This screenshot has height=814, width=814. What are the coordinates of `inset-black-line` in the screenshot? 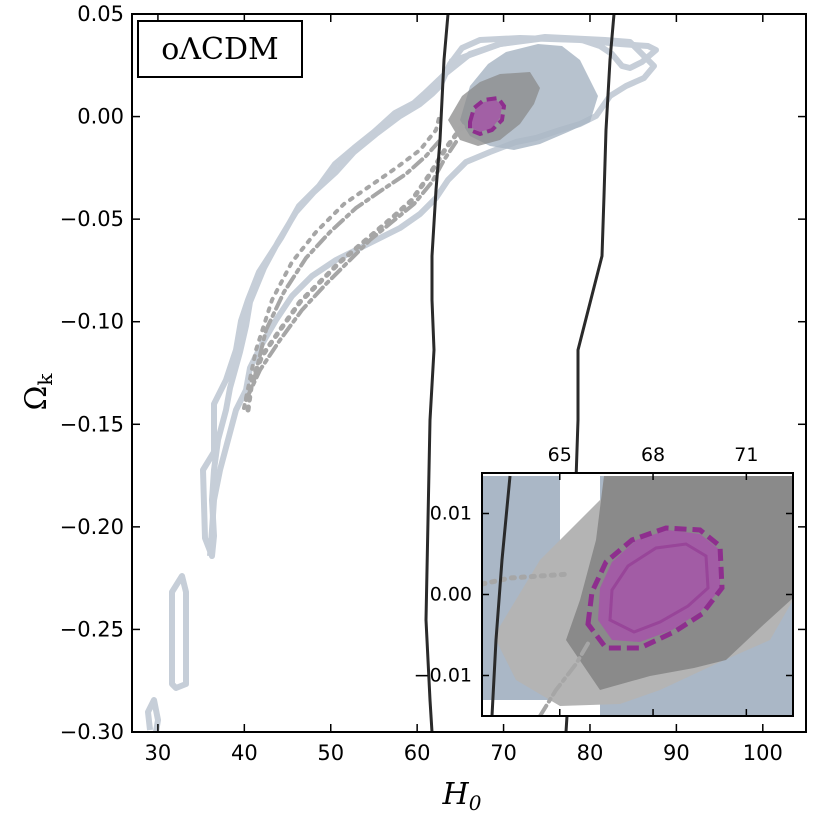 It's located at (501, 595).